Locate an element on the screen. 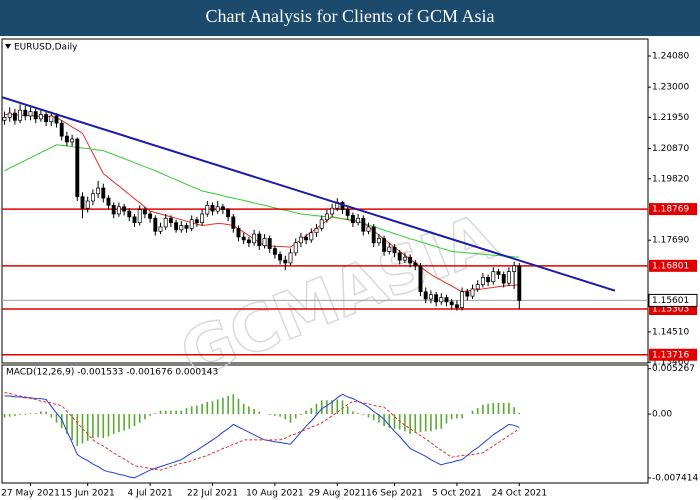 Image resolution: width=700 pixels, height=500 pixels. x-tick-label: 24 Oct 2021 is located at coordinates (519, 494).